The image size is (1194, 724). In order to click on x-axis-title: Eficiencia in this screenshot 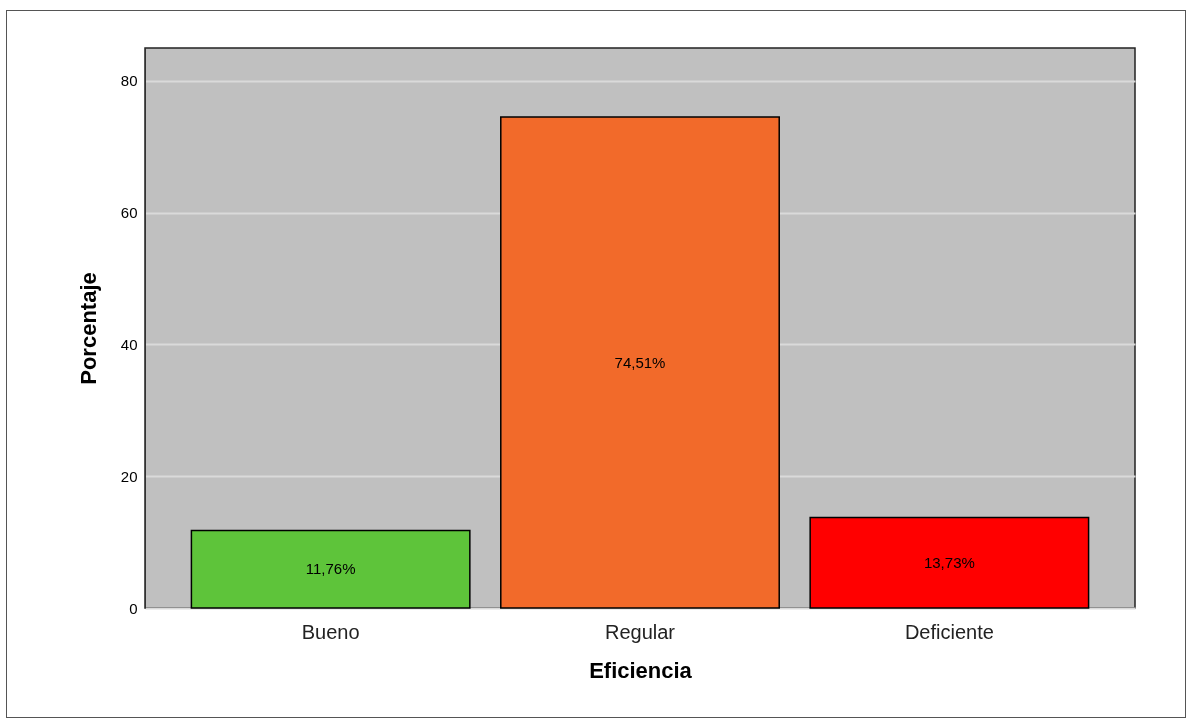, I will do `click(641, 670)`.